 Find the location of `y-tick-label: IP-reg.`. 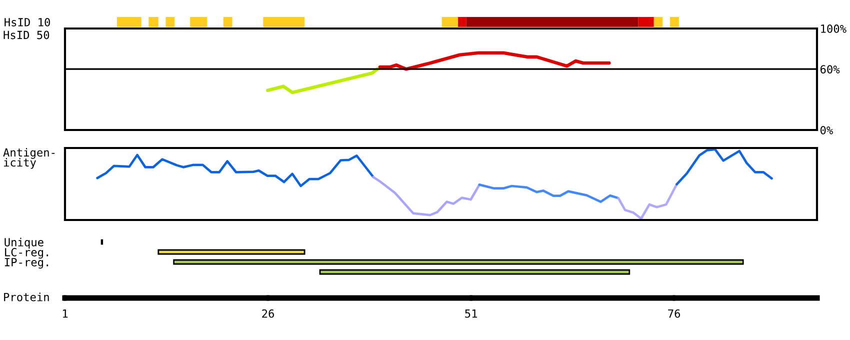

y-tick-label: IP-reg. is located at coordinates (26, 263).